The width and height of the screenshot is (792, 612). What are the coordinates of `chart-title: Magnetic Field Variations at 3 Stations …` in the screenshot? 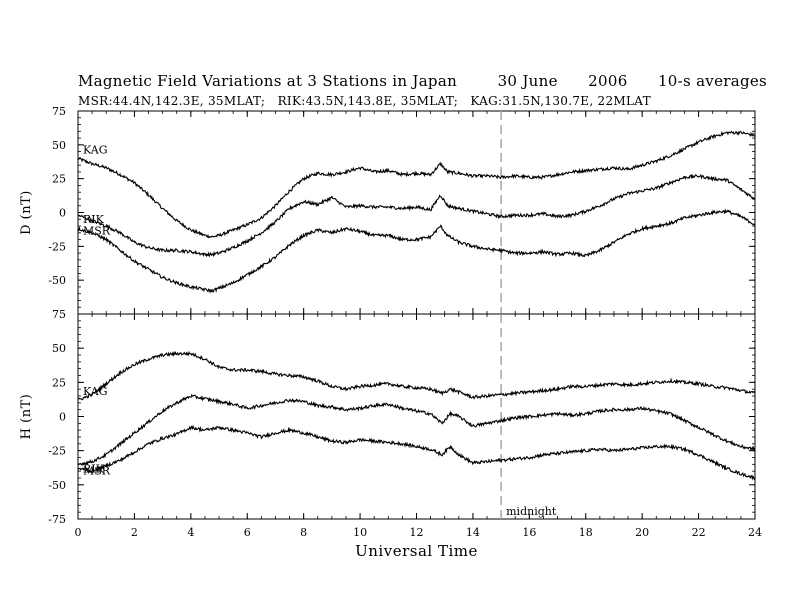 It's located at (423, 81).